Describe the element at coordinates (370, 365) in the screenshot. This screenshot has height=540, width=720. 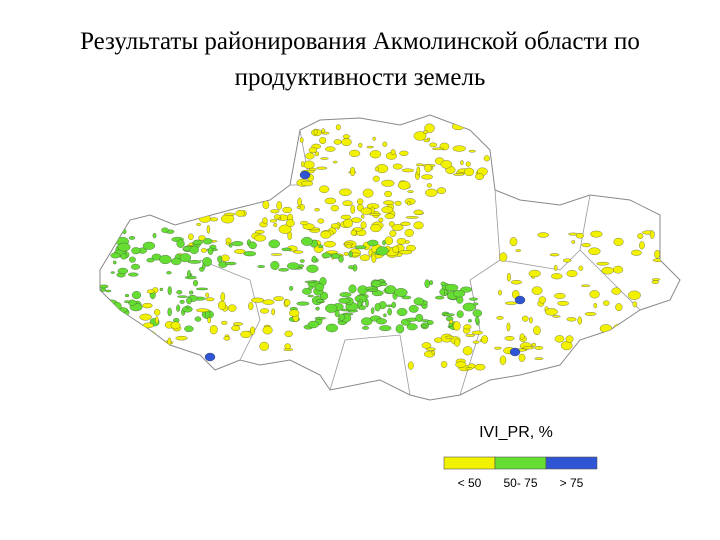
I see `district-border` at that location.